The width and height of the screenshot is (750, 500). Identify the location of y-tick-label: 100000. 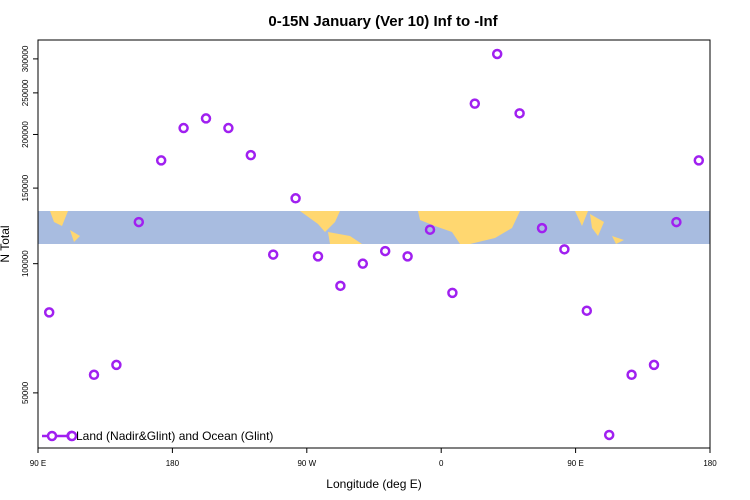
(25, 263).